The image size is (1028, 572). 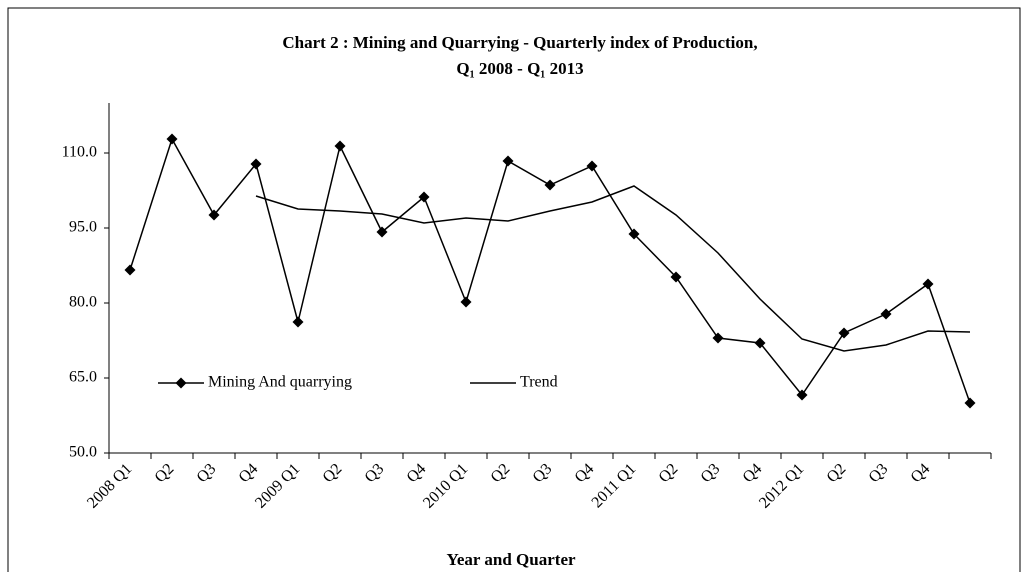 What do you see at coordinates (83, 227) in the screenshot?
I see `y-tick-label: 95.0` at bounding box center [83, 227].